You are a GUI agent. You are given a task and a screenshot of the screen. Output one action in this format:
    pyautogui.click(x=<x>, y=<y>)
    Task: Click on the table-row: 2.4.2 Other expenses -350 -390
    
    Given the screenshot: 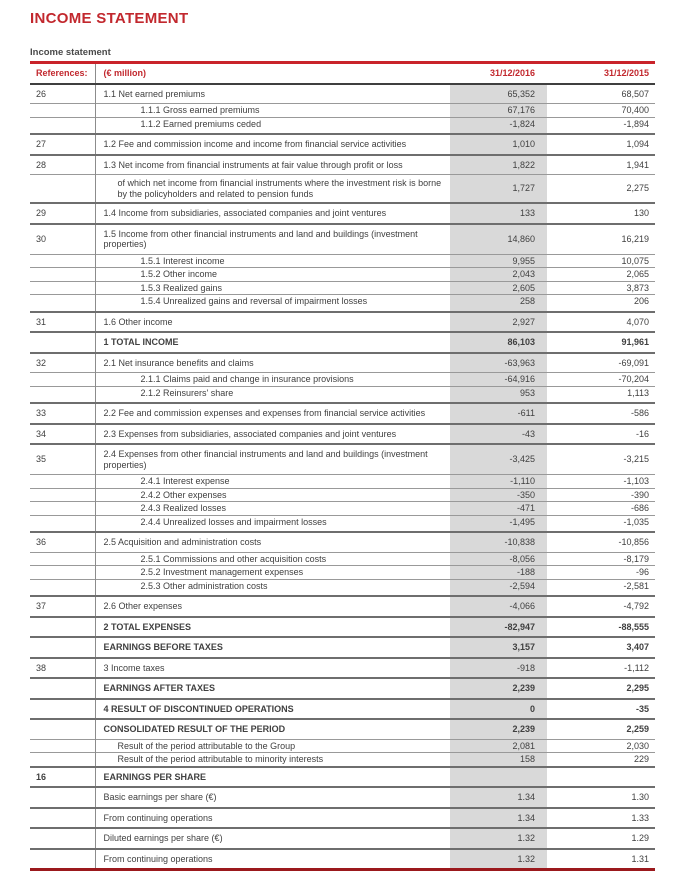 What is the action you would take?
    pyautogui.click(x=342, y=494)
    